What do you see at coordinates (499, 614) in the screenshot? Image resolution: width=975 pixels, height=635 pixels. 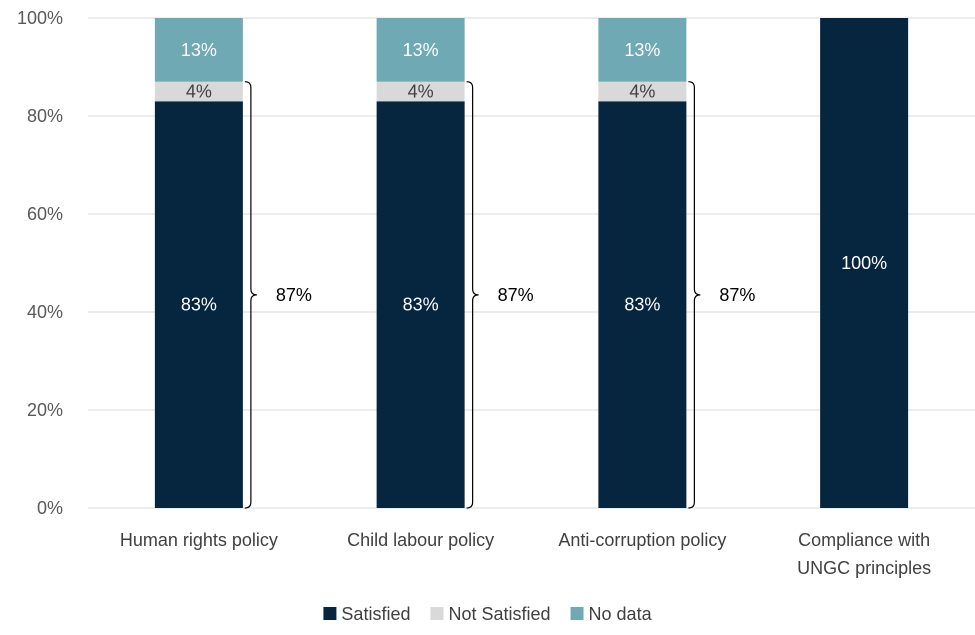 I see `legend-label: Not Satisfied` at bounding box center [499, 614].